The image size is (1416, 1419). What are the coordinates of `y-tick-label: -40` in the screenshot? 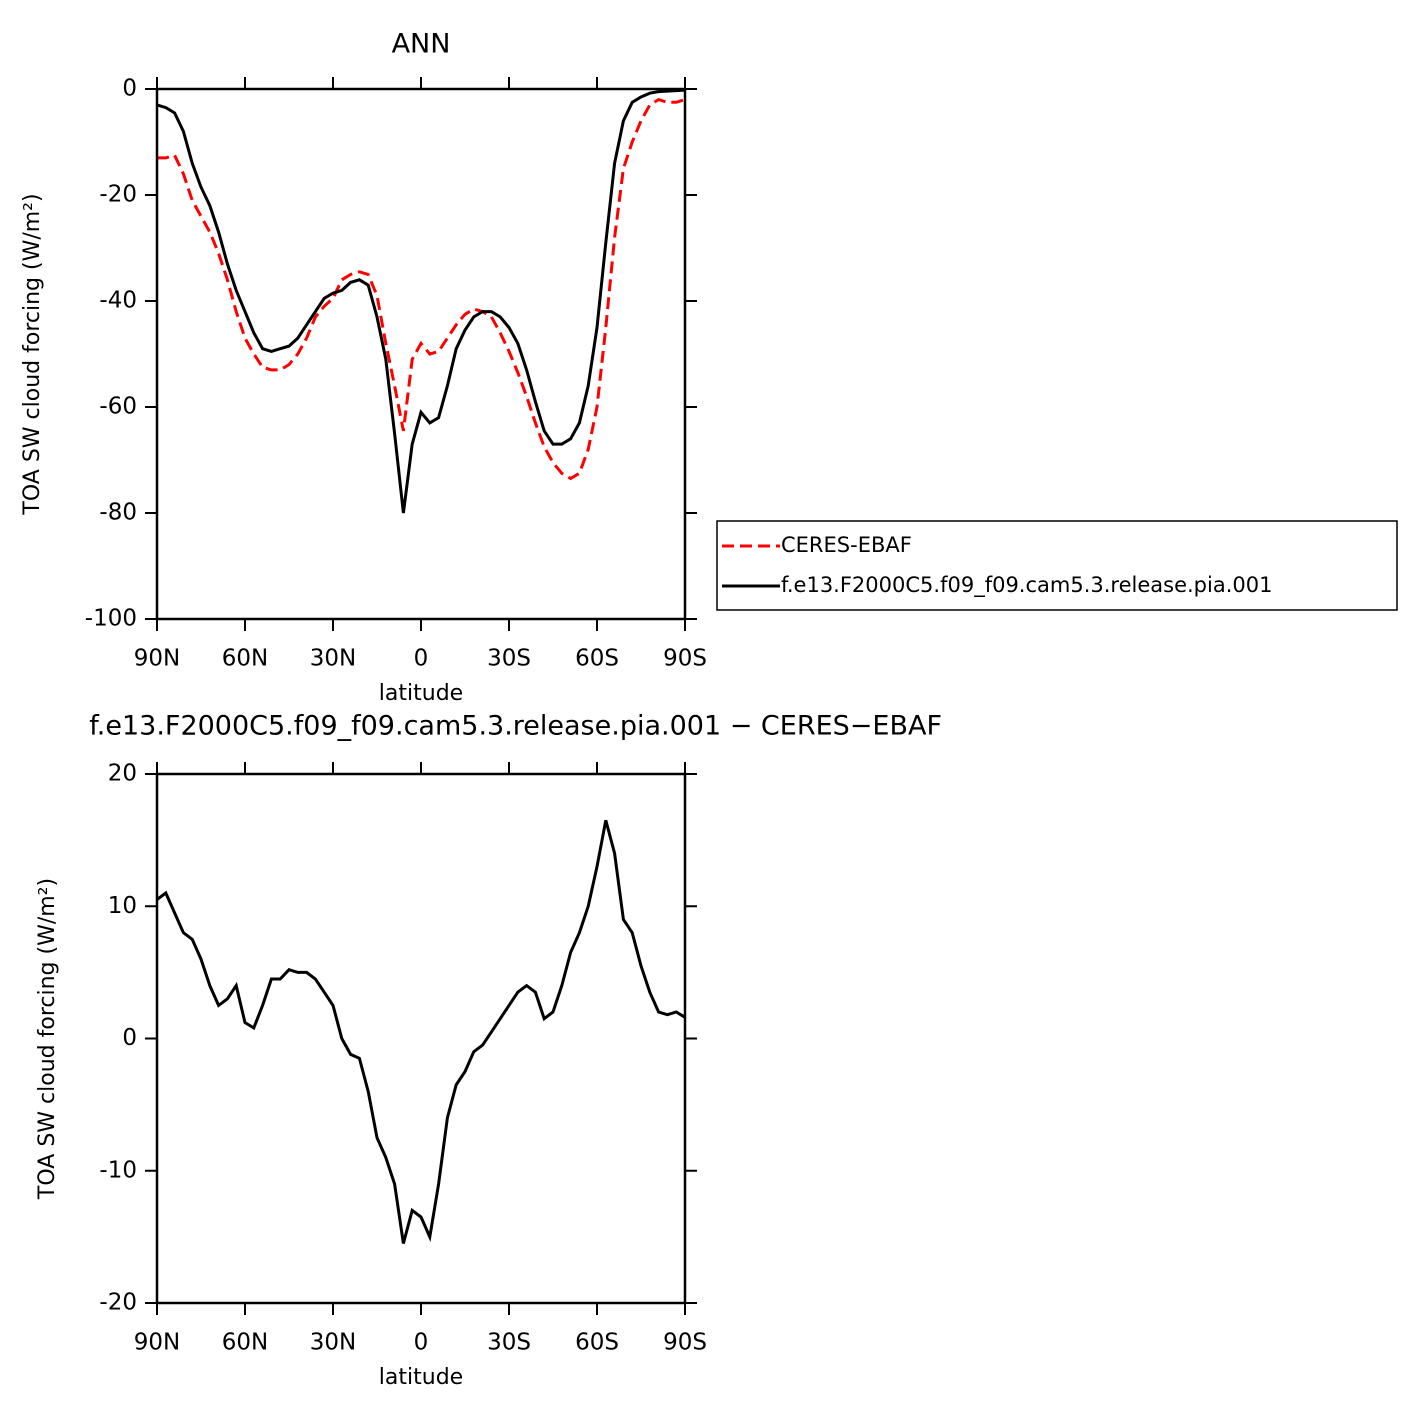 It's located at (118, 301).